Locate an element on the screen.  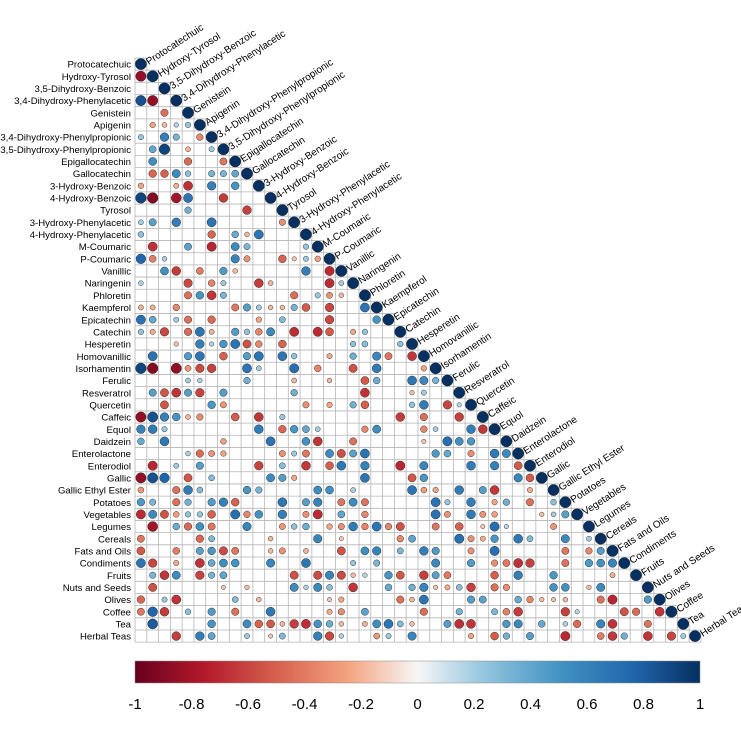
corr-nuts-and-seeds--potatoes is located at coordinates (565, 587).